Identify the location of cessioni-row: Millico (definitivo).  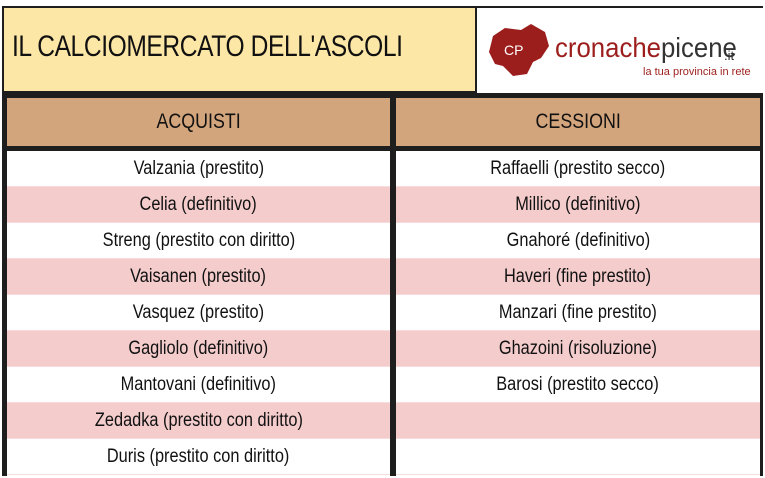
(578, 205).